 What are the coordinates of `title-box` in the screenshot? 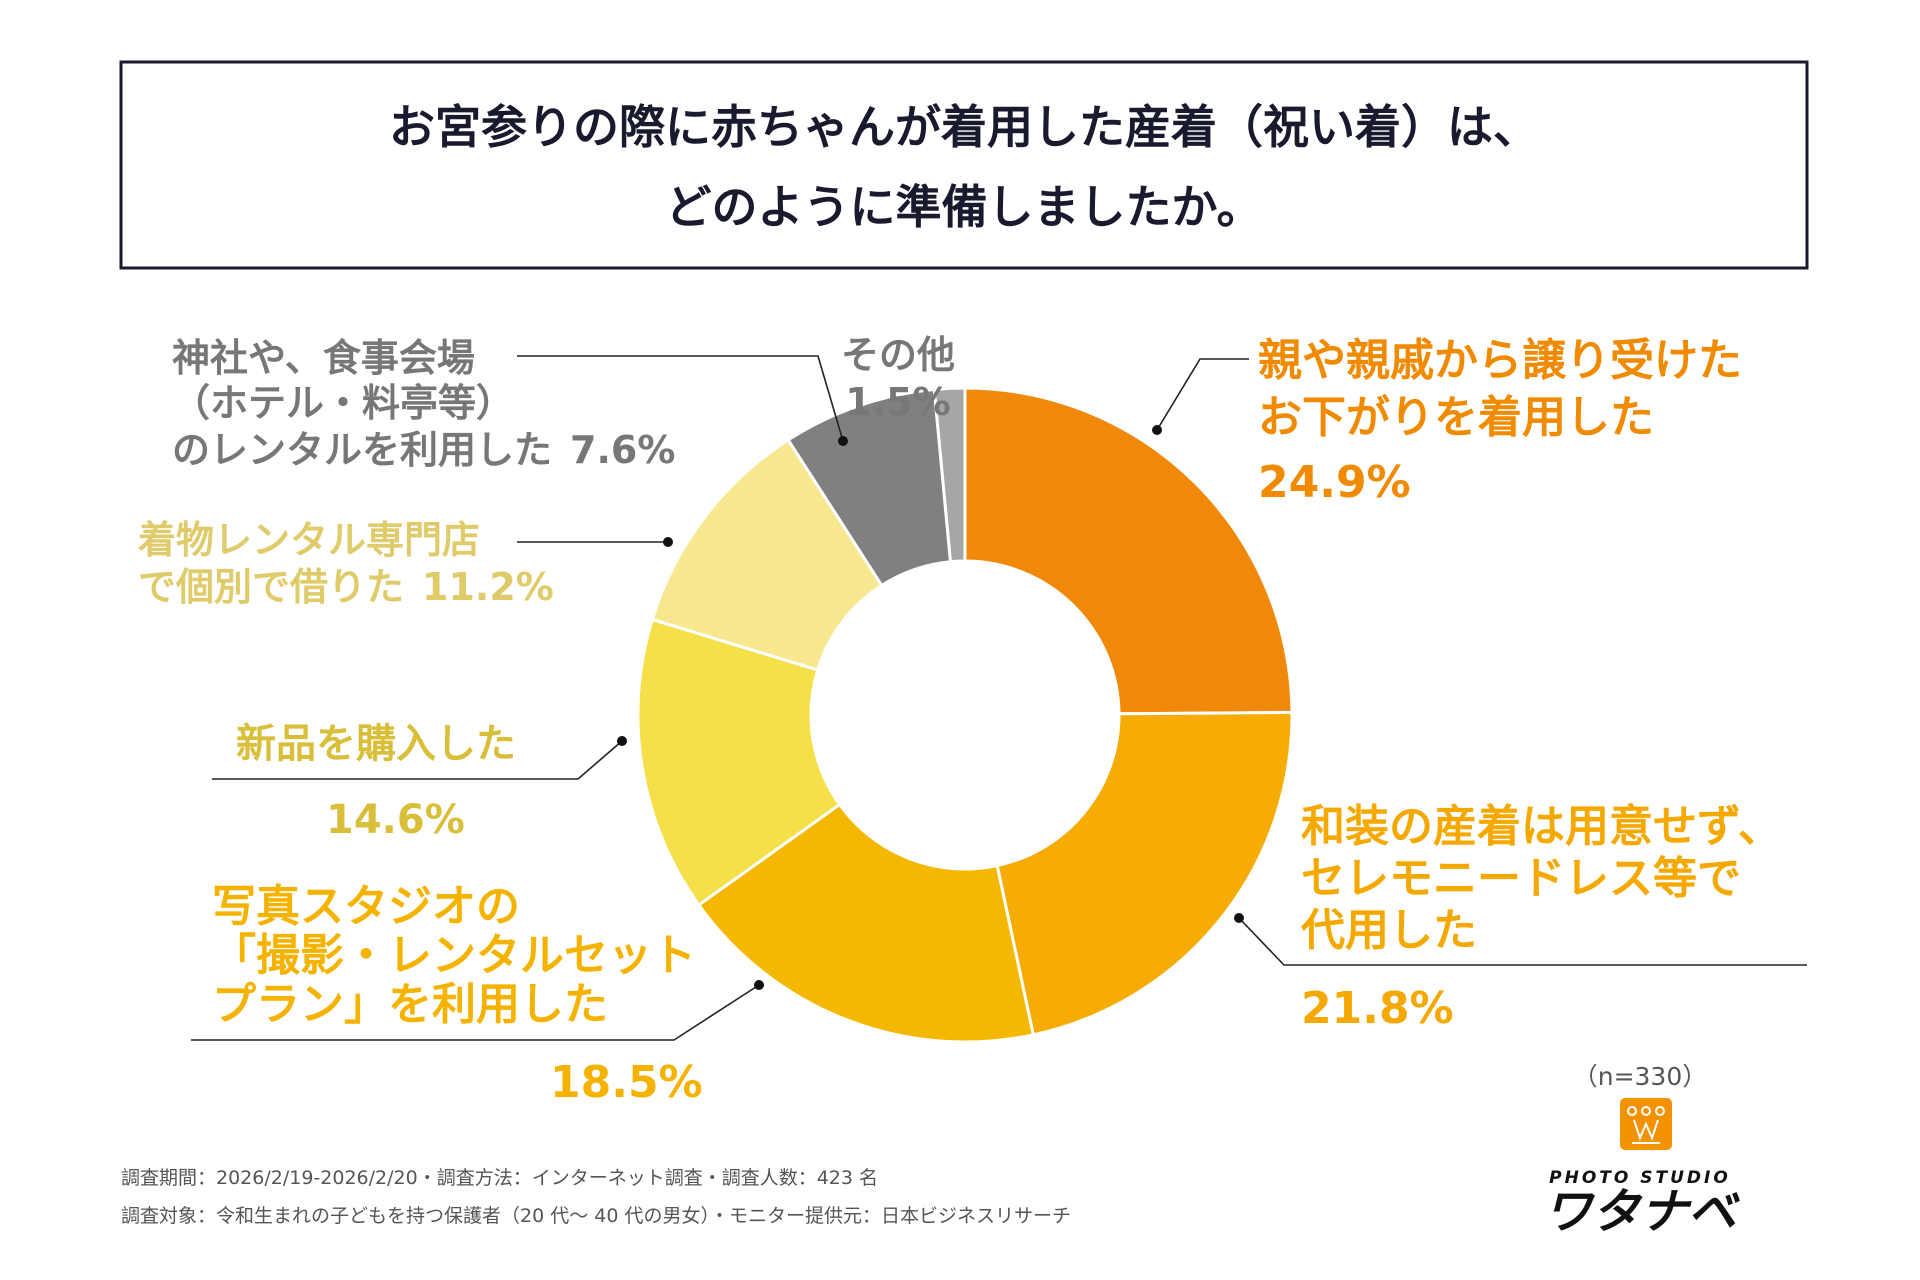 It's located at (964, 165).